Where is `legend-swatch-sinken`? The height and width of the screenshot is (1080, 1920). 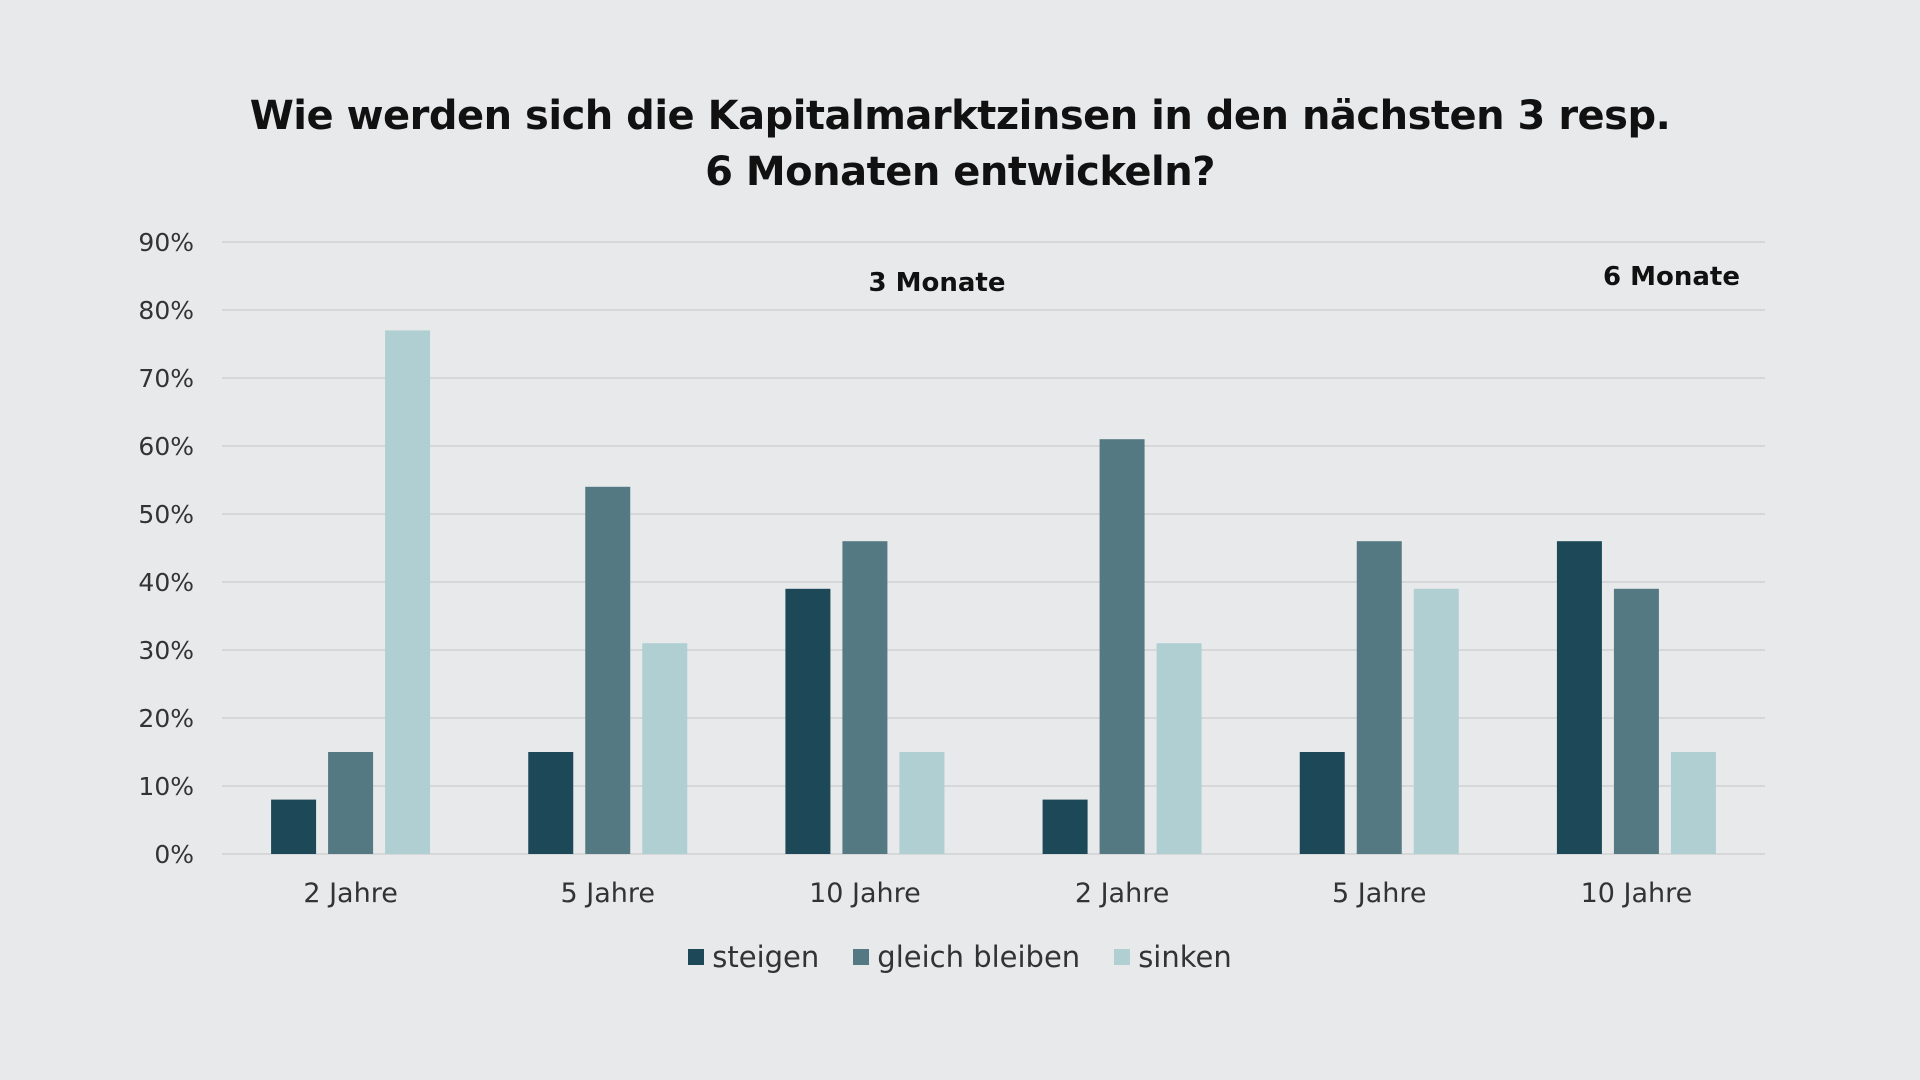 legend-swatch-sinken is located at coordinates (1122, 957).